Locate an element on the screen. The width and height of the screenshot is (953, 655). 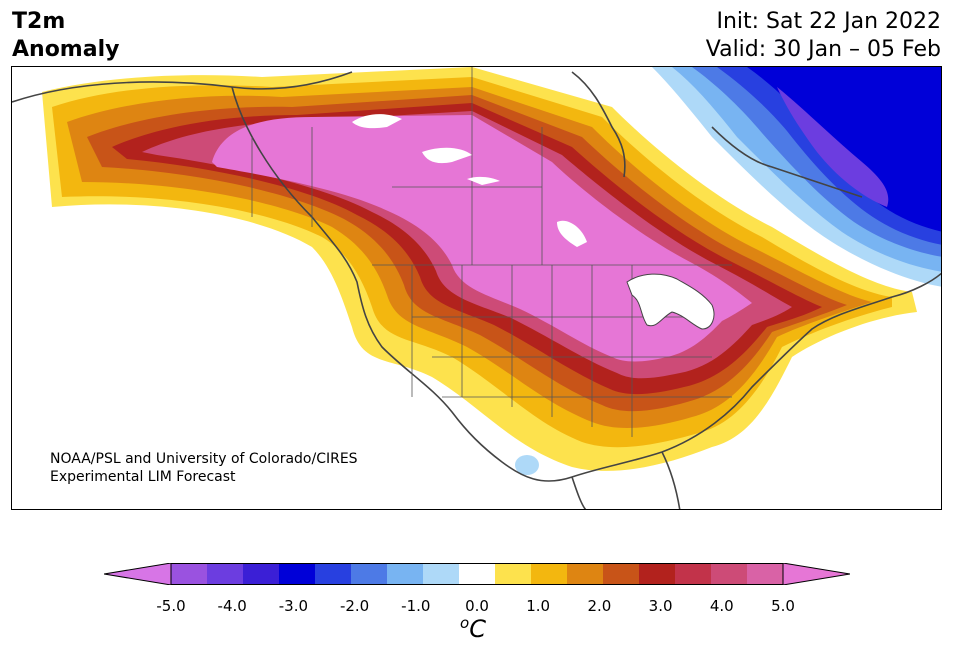
colorbar-tick-label: 0.0 is located at coordinates (477, 606).